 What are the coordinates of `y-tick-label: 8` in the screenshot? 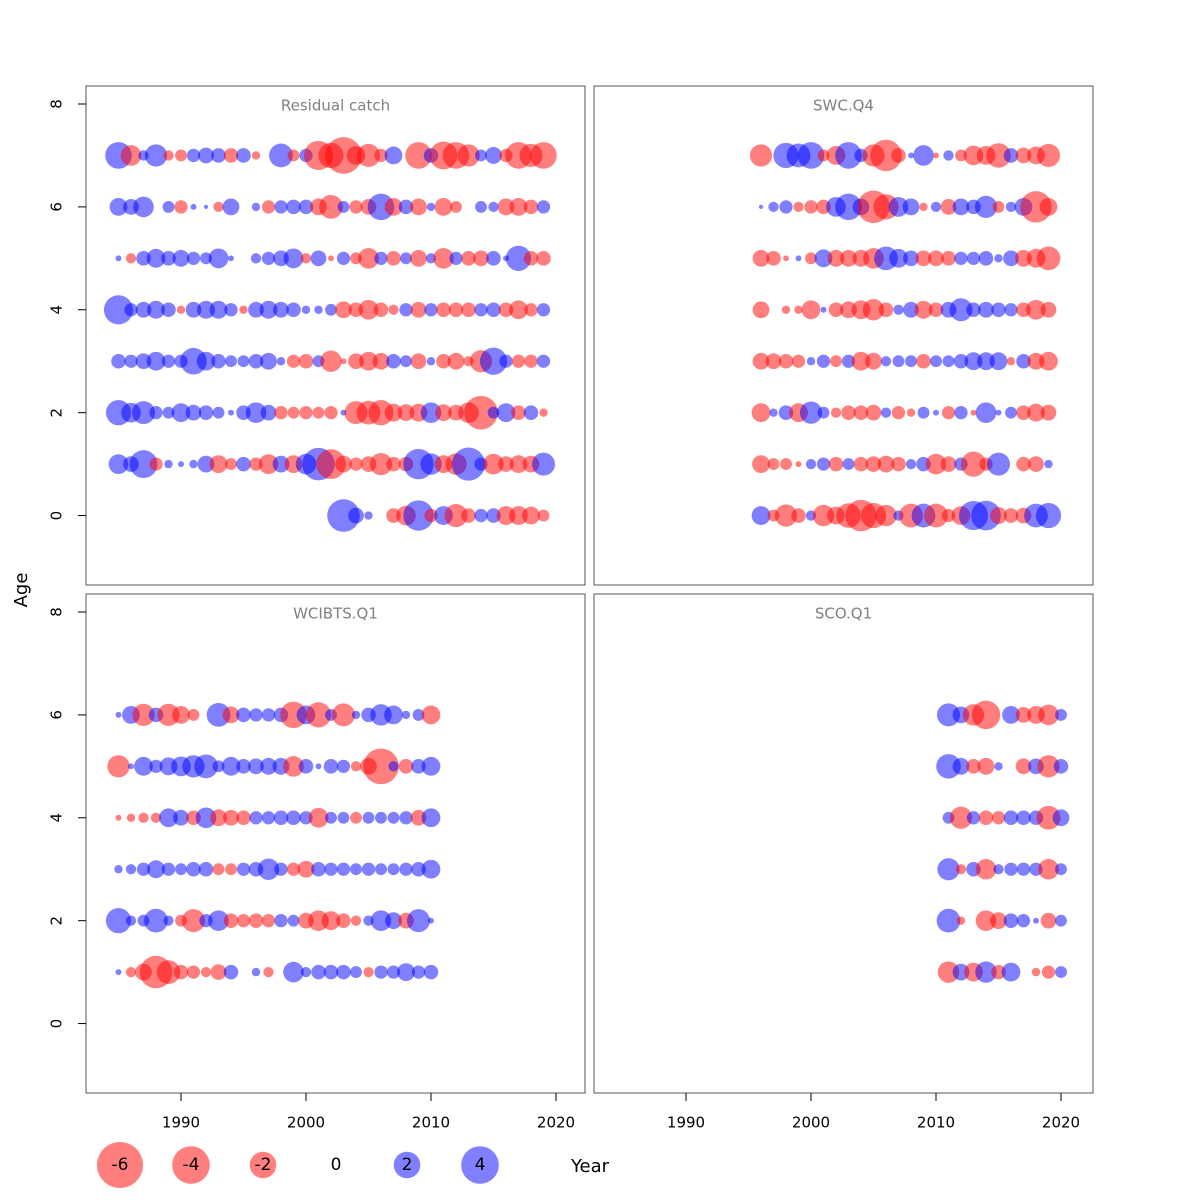 It's located at (57, 104).